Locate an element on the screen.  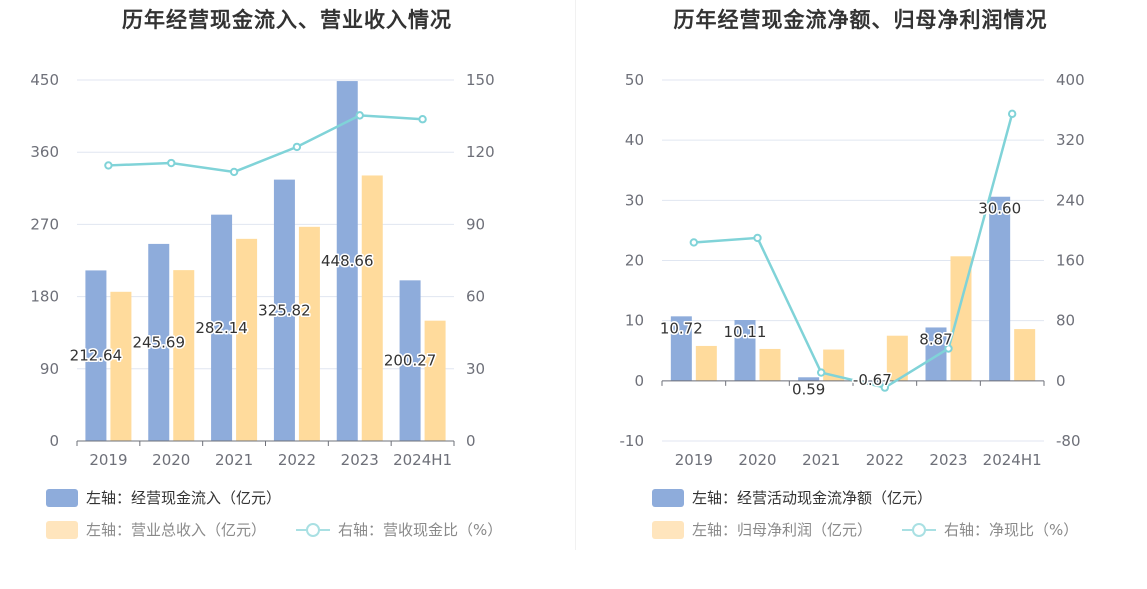
legend-label-net-cash-flow: 左轴：经营活动现金流净额（亿元） is located at coordinates (812, 498).